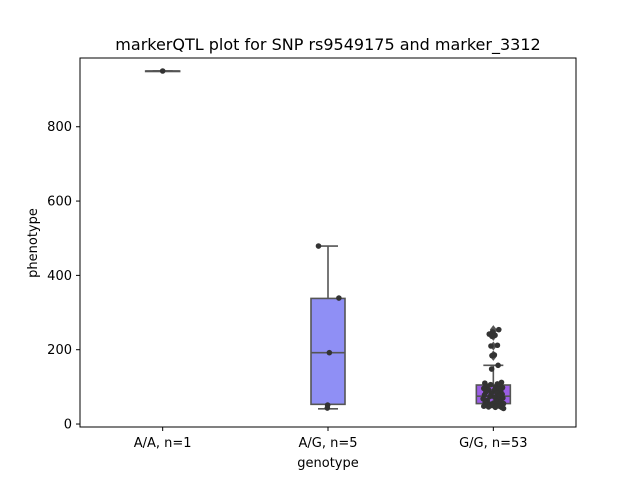  Describe the element at coordinates (163, 443) in the screenshot. I see `x-tick-label: A/A, n=1` at that location.